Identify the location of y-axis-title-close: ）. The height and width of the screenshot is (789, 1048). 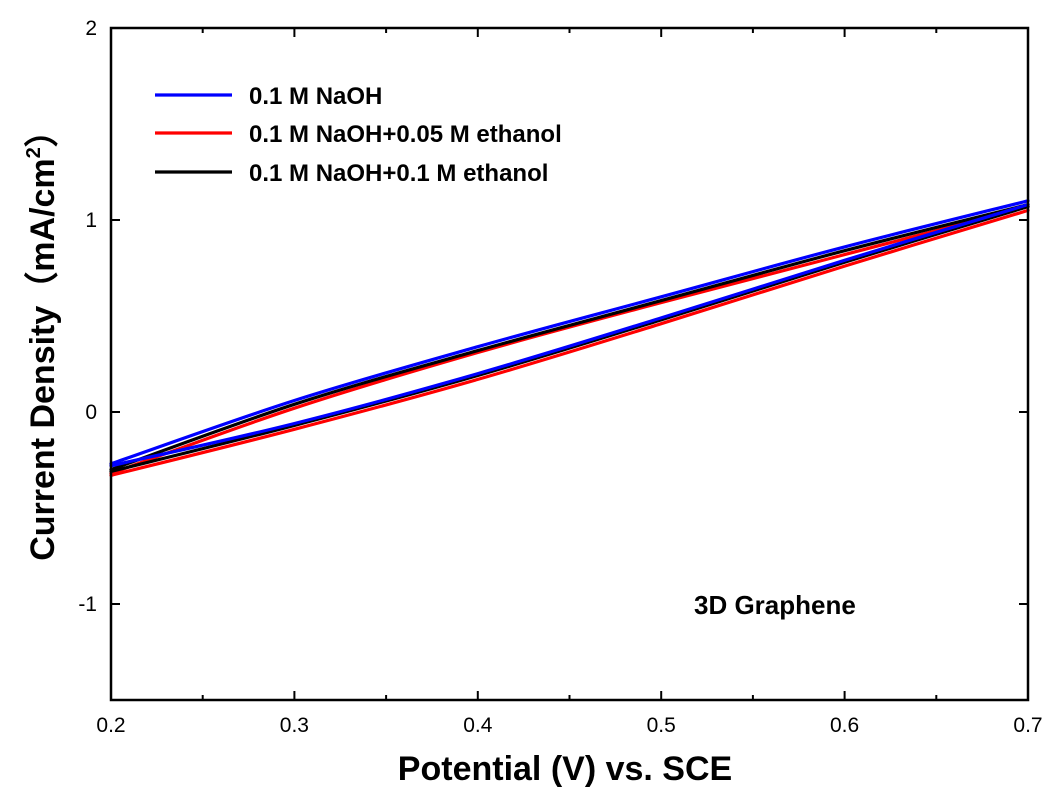
(42, 130).